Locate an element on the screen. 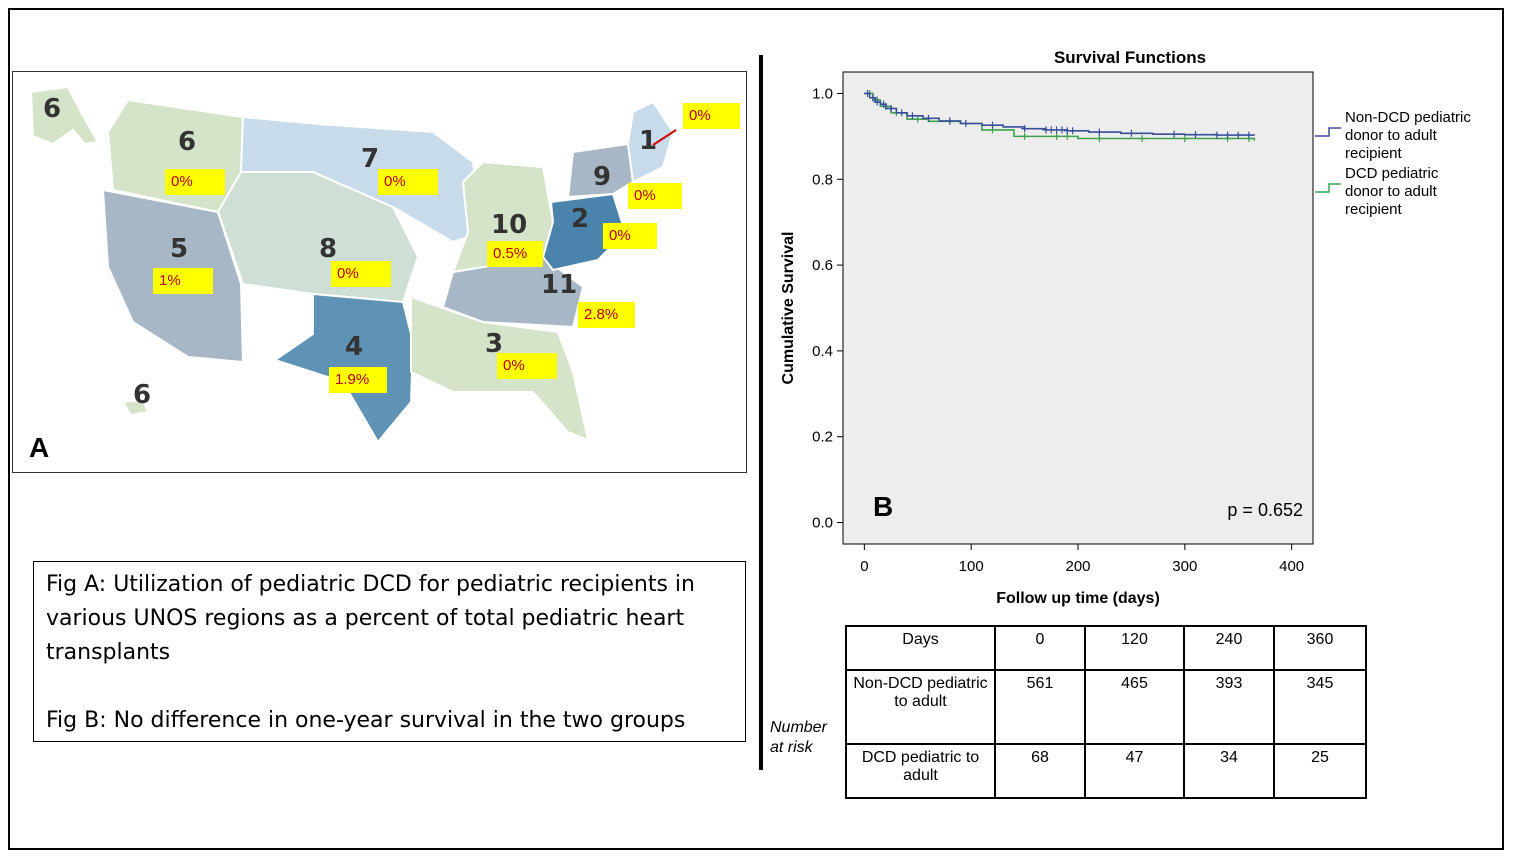 The width and height of the screenshot is (1516, 860). region-number: 1 is located at coordinates (648, 141).